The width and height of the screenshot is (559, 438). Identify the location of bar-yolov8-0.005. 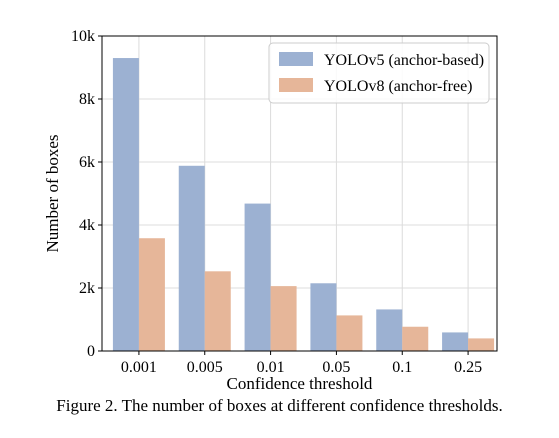
(217, 311).